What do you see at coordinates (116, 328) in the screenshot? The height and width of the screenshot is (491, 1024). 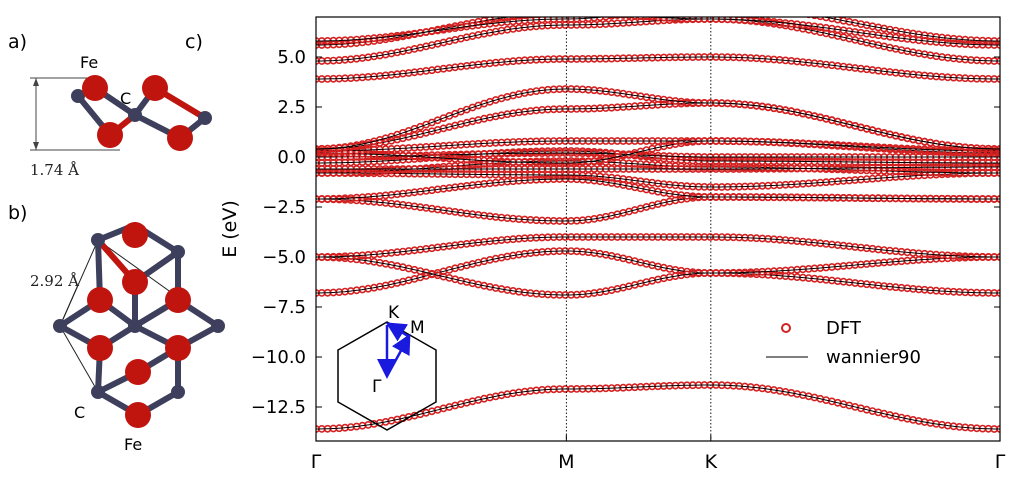 I see `panel-b: b)` at bounding box center [116, 328].